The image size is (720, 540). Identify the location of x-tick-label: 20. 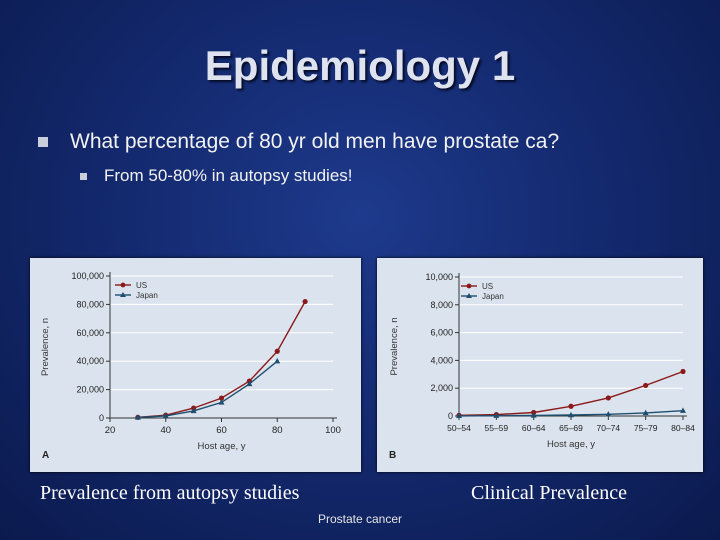
(110, 430).